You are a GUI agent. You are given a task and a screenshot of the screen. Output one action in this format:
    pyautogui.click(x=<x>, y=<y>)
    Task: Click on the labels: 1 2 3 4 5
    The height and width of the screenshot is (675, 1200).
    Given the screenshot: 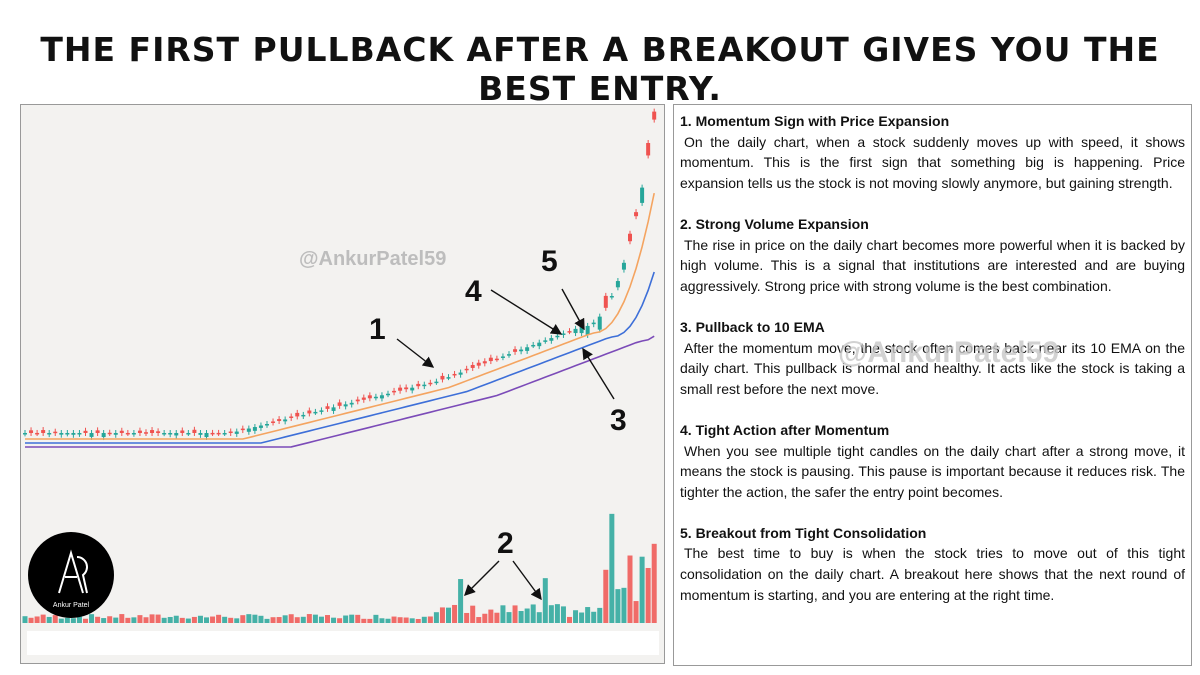 What is the action you would take?
    pyautogui.click(x=498, y=402)
    